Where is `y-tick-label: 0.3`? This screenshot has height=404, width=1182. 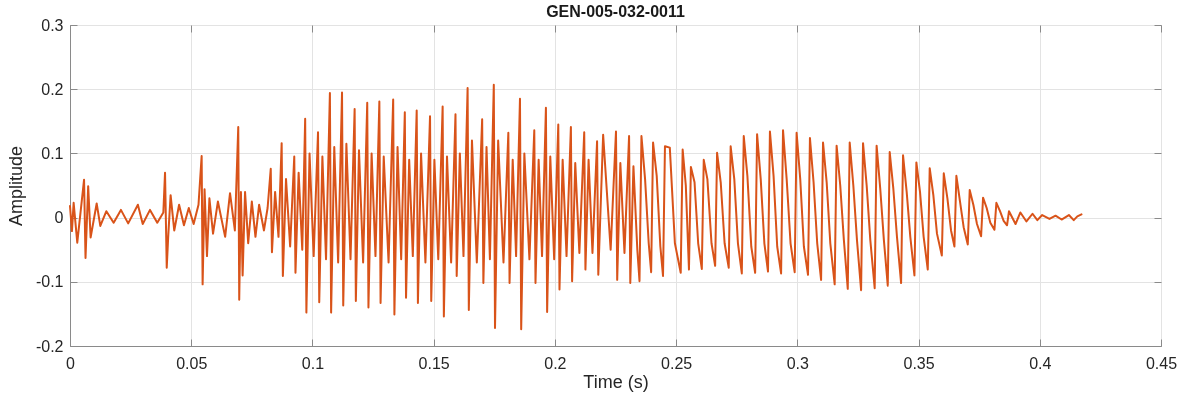 y-tick-label: 0.3 is located at coordinates (52, 25).